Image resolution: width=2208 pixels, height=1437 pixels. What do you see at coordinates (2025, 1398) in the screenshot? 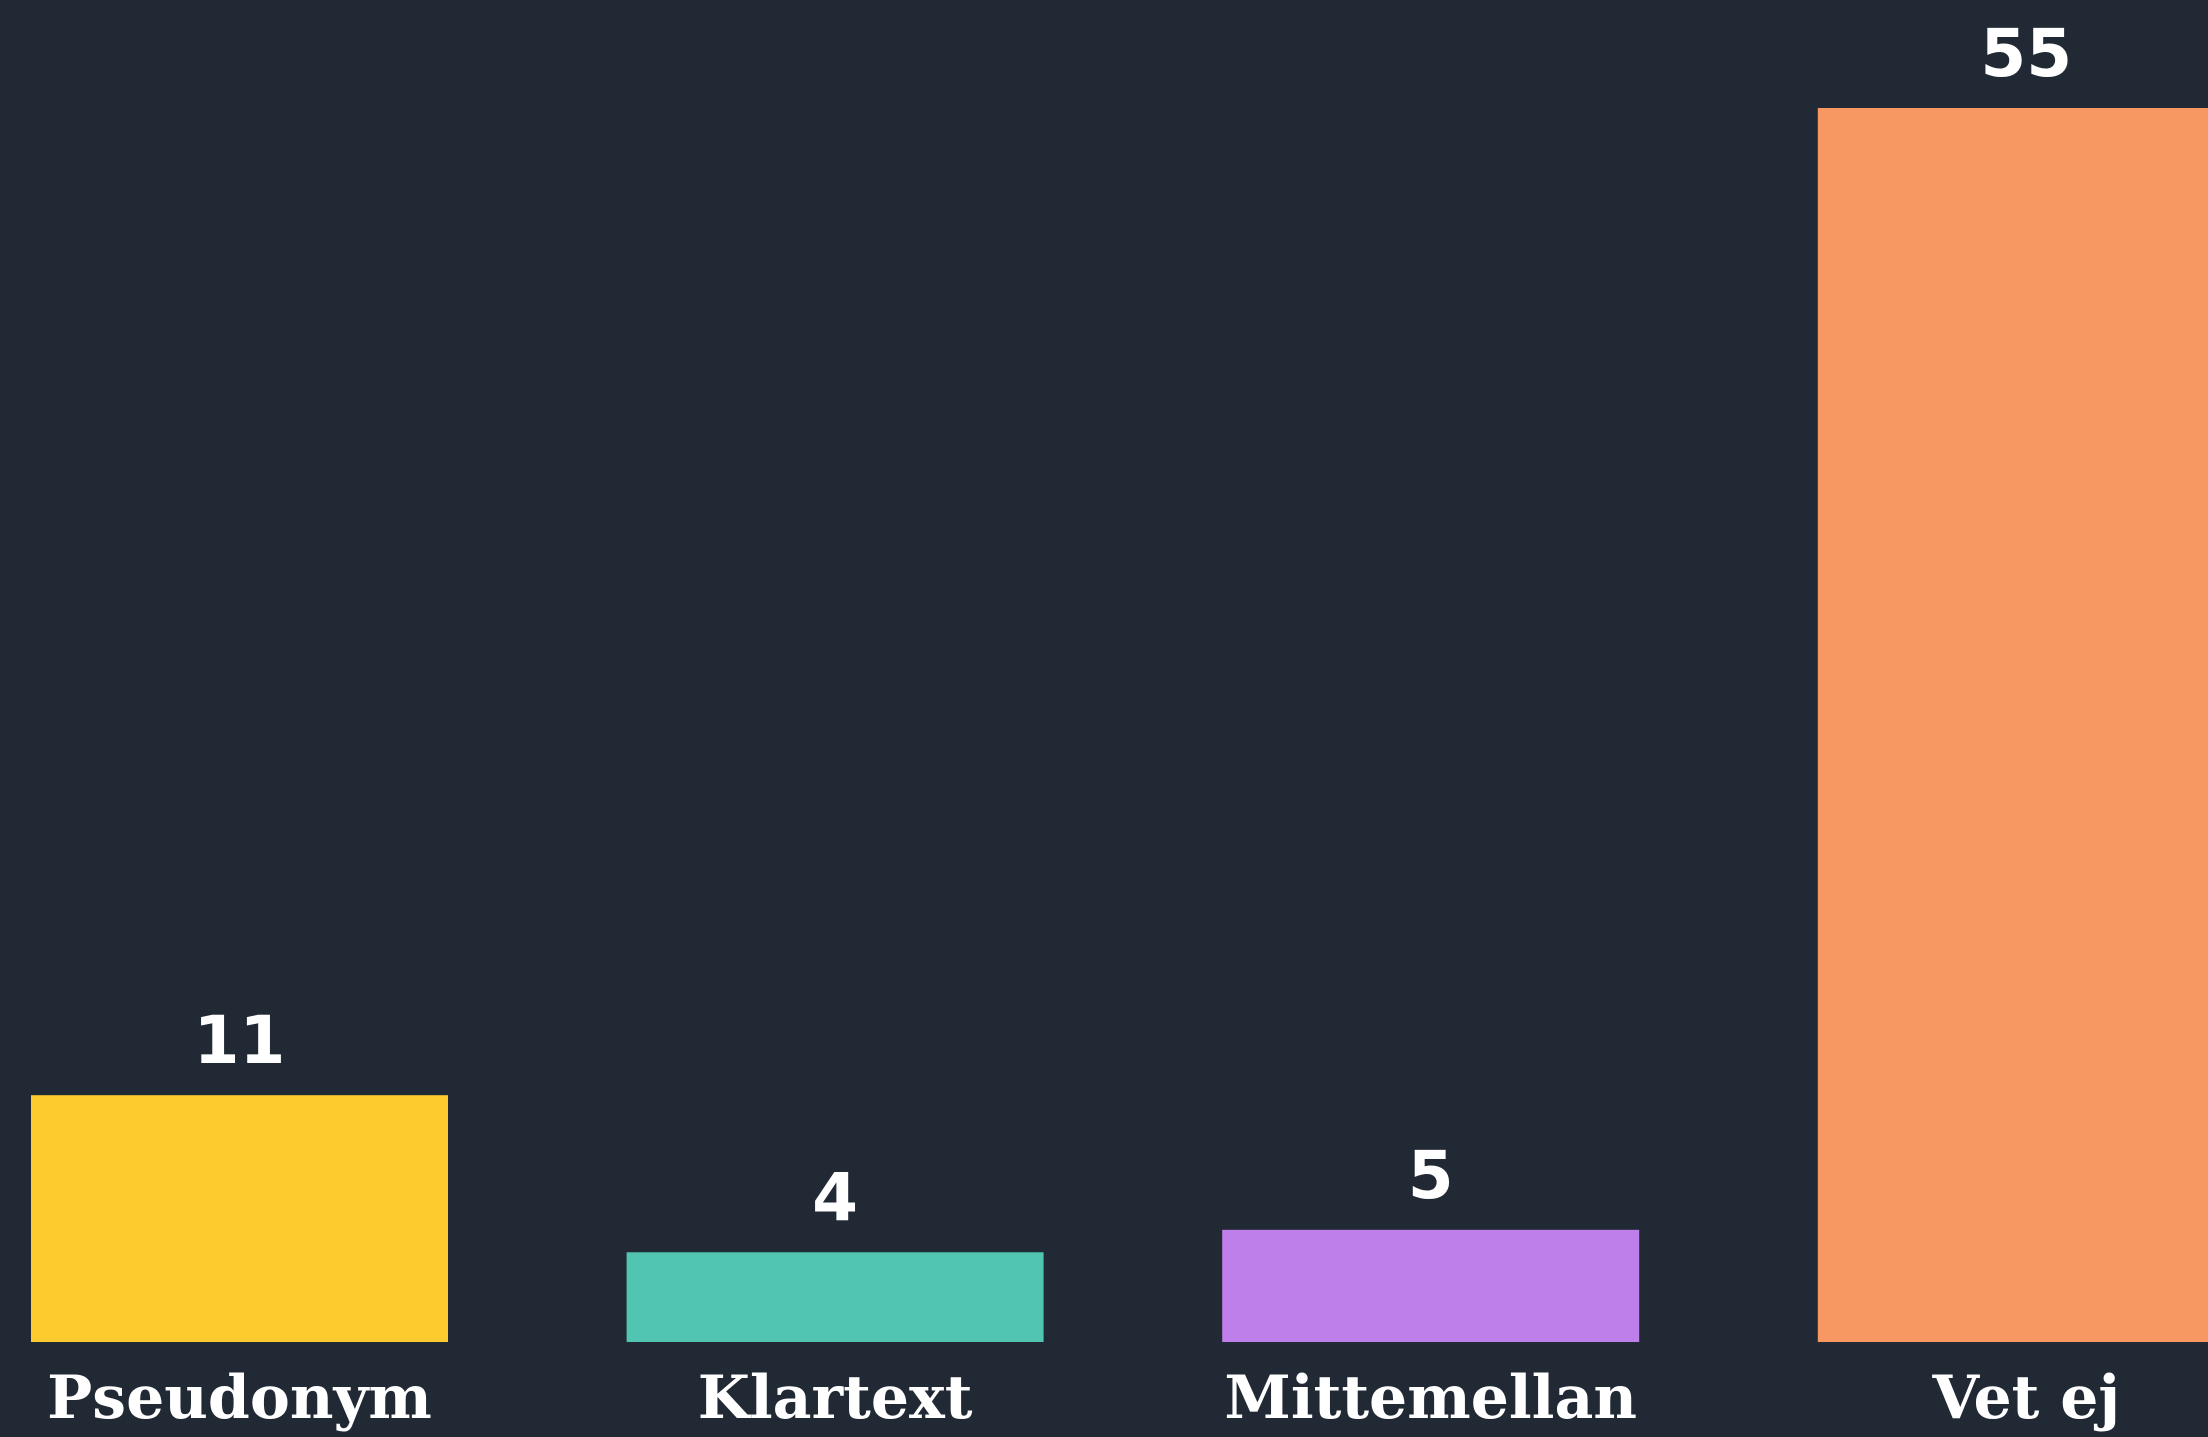
I see `category-label: Vet ej` at bounding box center [2025, 1398].